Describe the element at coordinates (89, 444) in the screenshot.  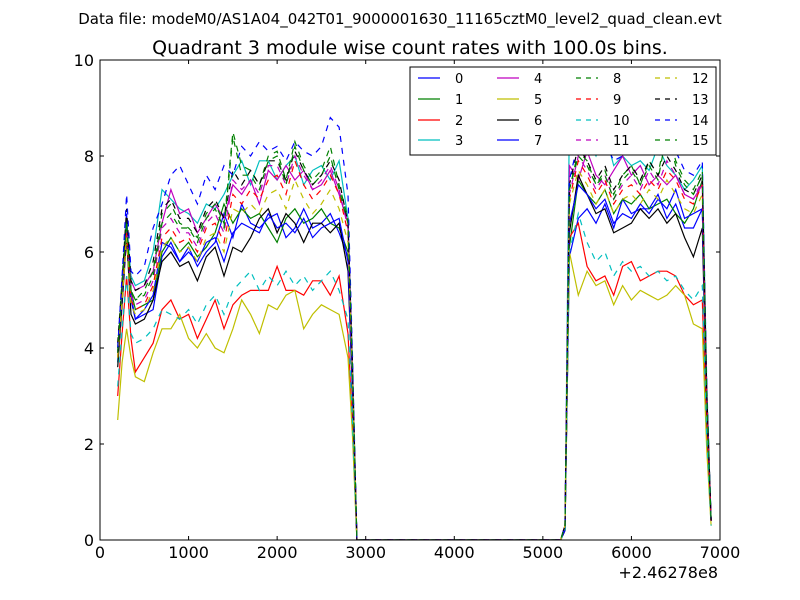
I see `y-tick-label: 2` at that location.